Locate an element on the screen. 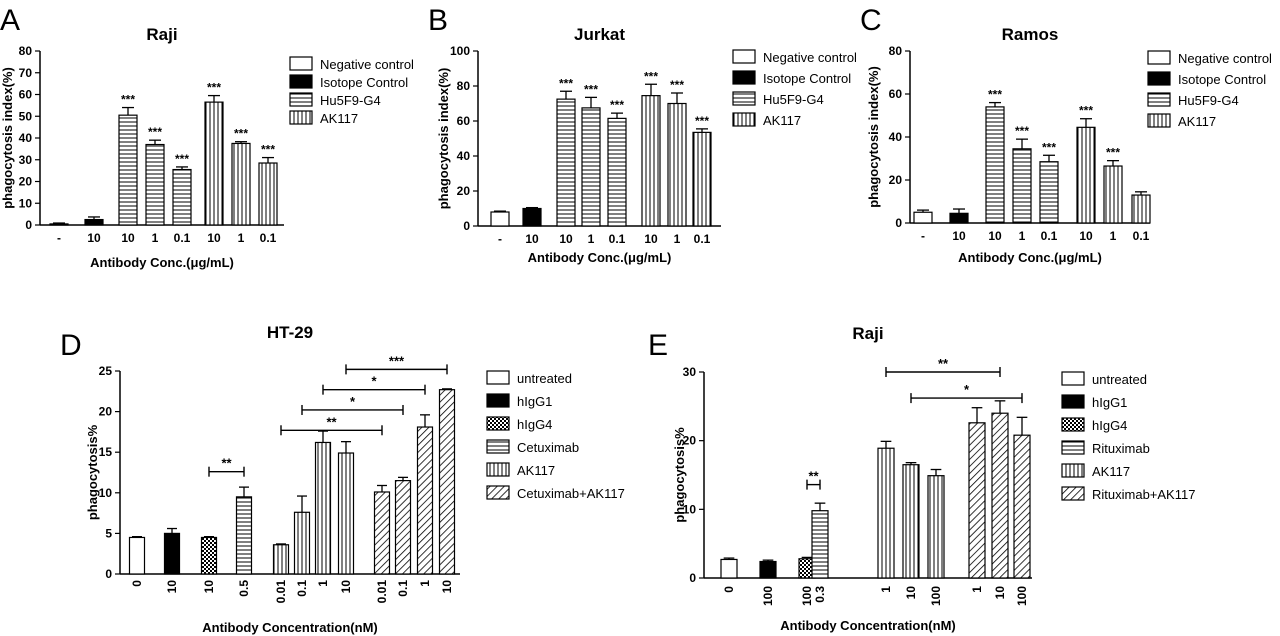  y-tick-label: 50 is located at coordinates (26, 116).